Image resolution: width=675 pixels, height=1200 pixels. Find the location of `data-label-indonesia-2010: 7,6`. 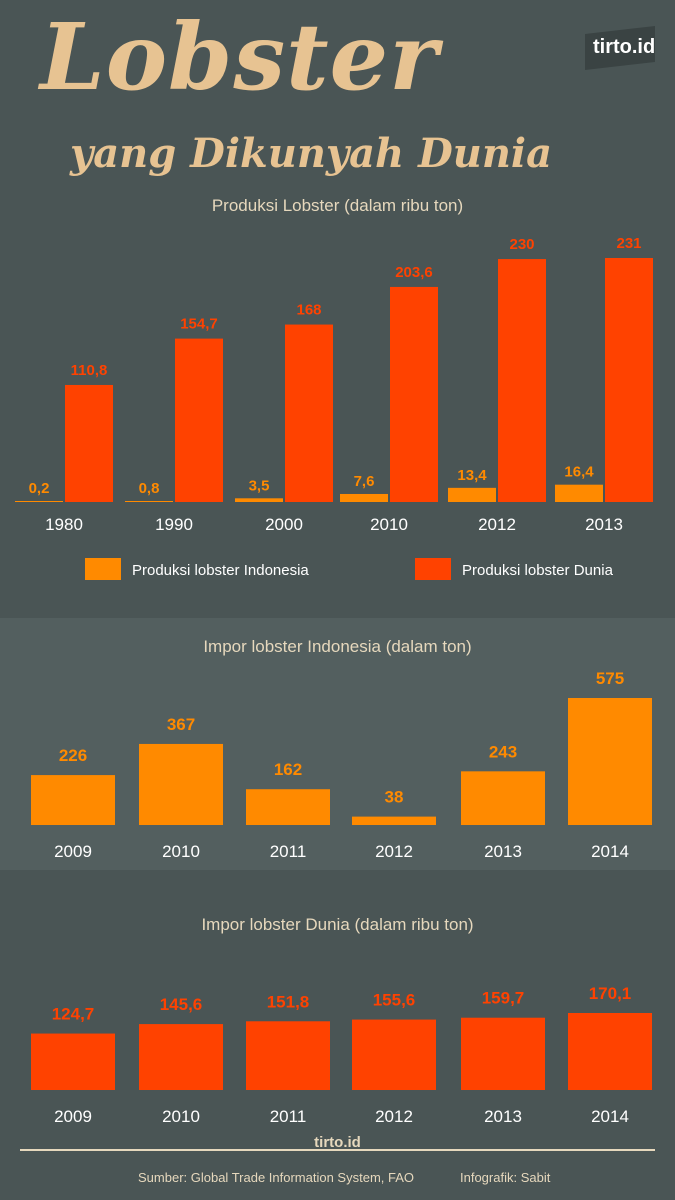

data-label-indonesia-2010: 7,6 is located at coordinates (364, 481).